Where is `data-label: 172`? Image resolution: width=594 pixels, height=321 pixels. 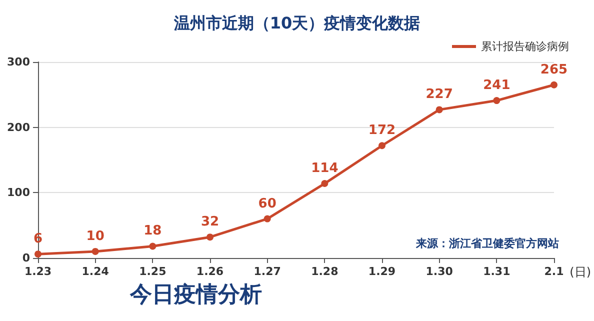
data-label: 172 is located at coordinates (382, 130).